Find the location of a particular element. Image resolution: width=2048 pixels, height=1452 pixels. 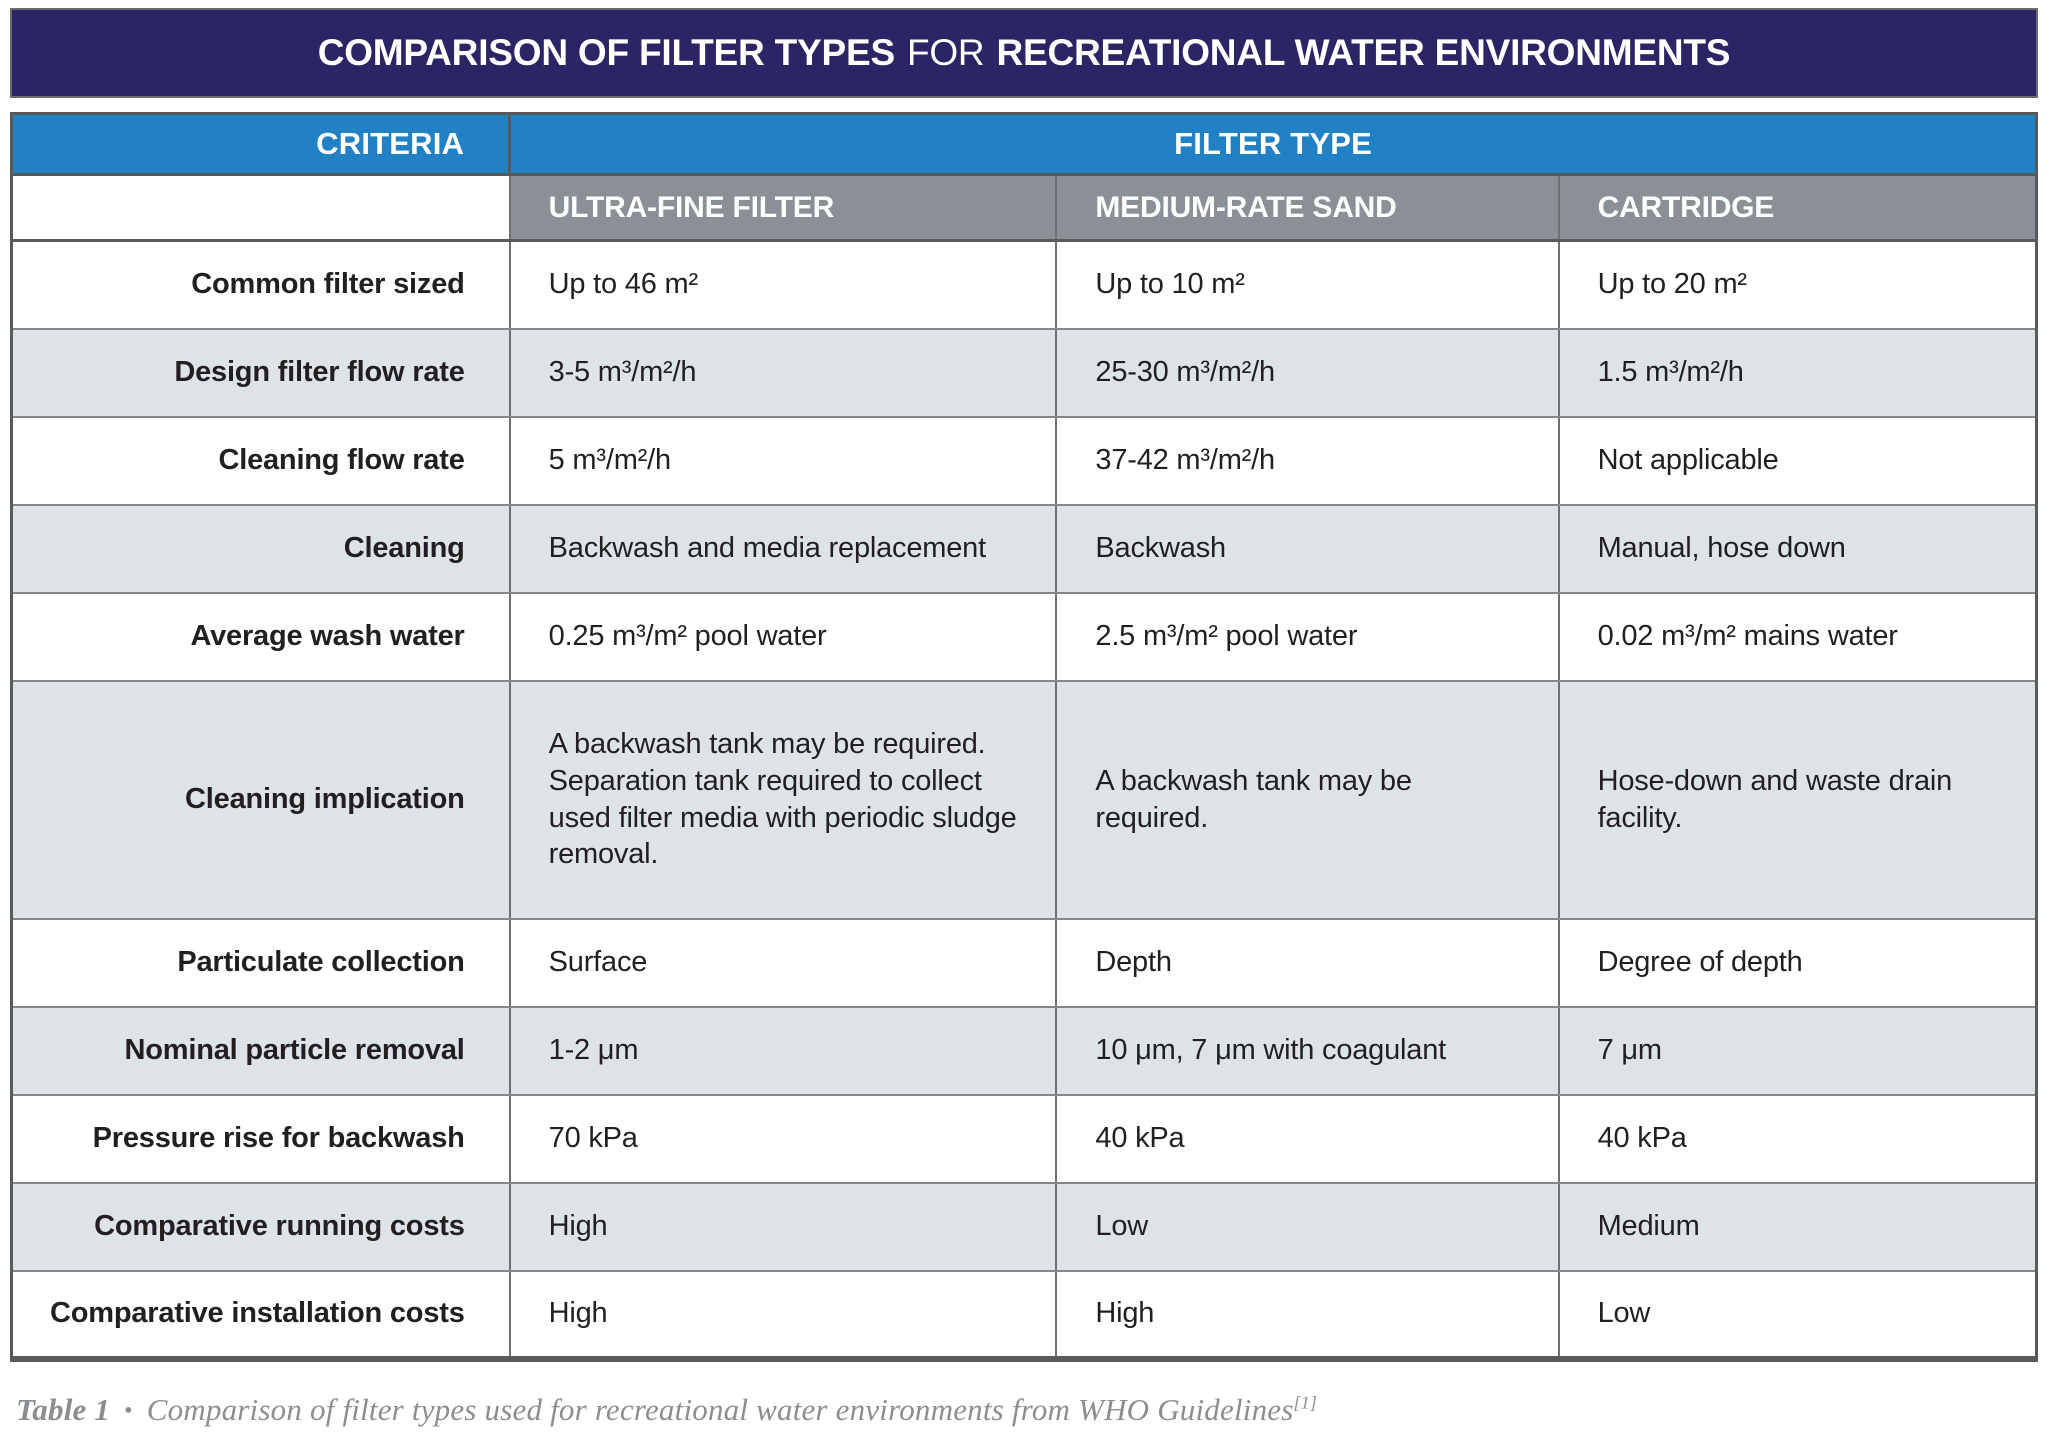

caption-table-number: Table 1 is located at coordinates (63, 1409).